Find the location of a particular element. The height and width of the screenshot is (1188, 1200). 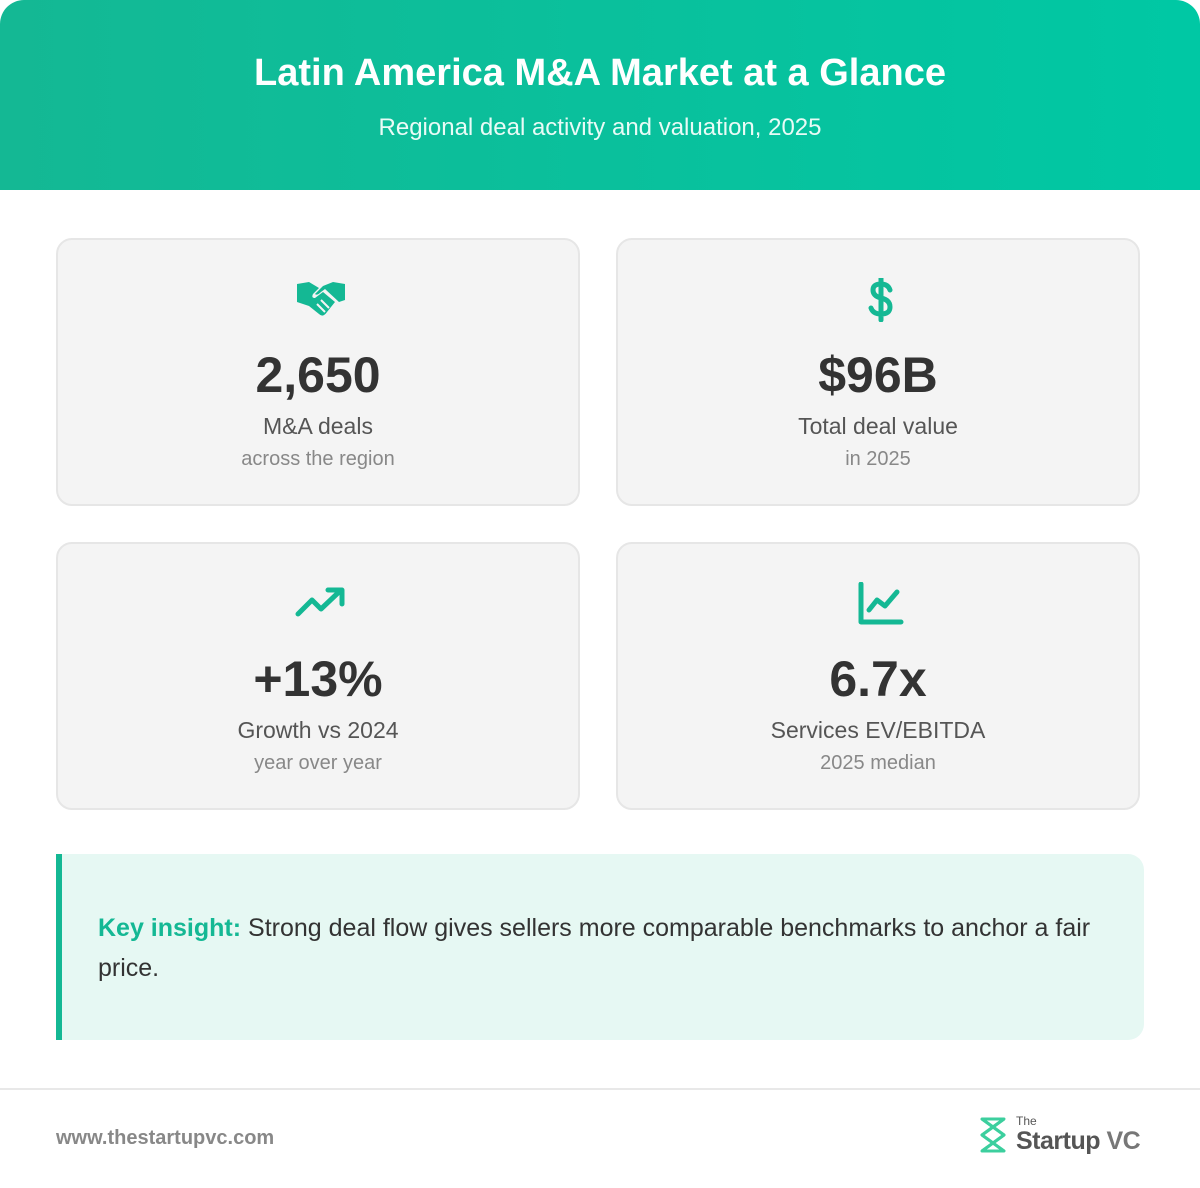

stat-card: 2,650 M&A deals across the region is located at coordinates (318, 372).